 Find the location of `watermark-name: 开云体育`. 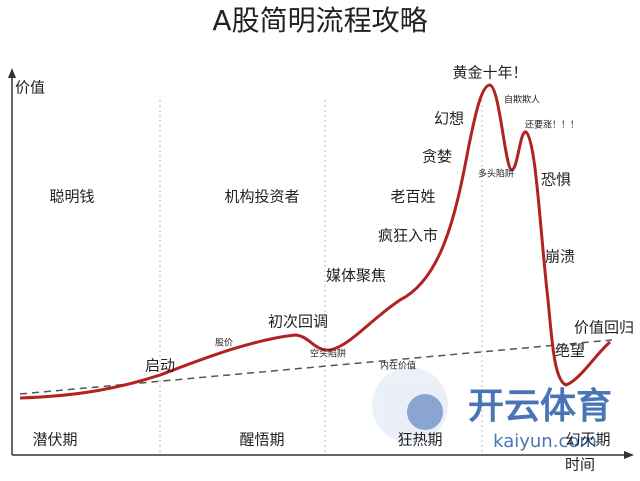

watermark-name: 开云体育 is located at coordinates (540, 406).